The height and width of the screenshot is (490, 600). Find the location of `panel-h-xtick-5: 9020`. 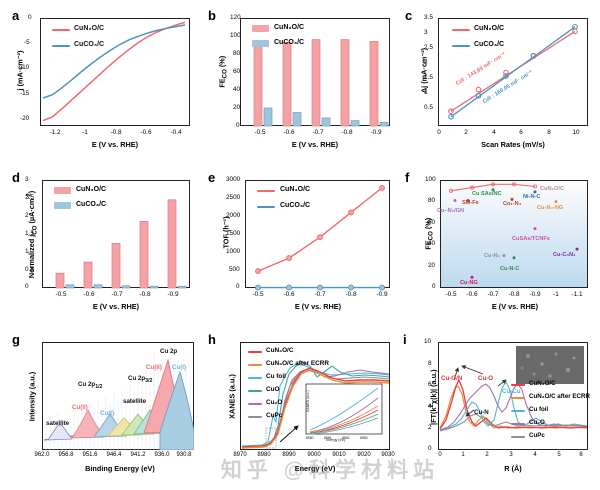

panel-h-xtick-5: 9020 is located at coordinates (364, 455).